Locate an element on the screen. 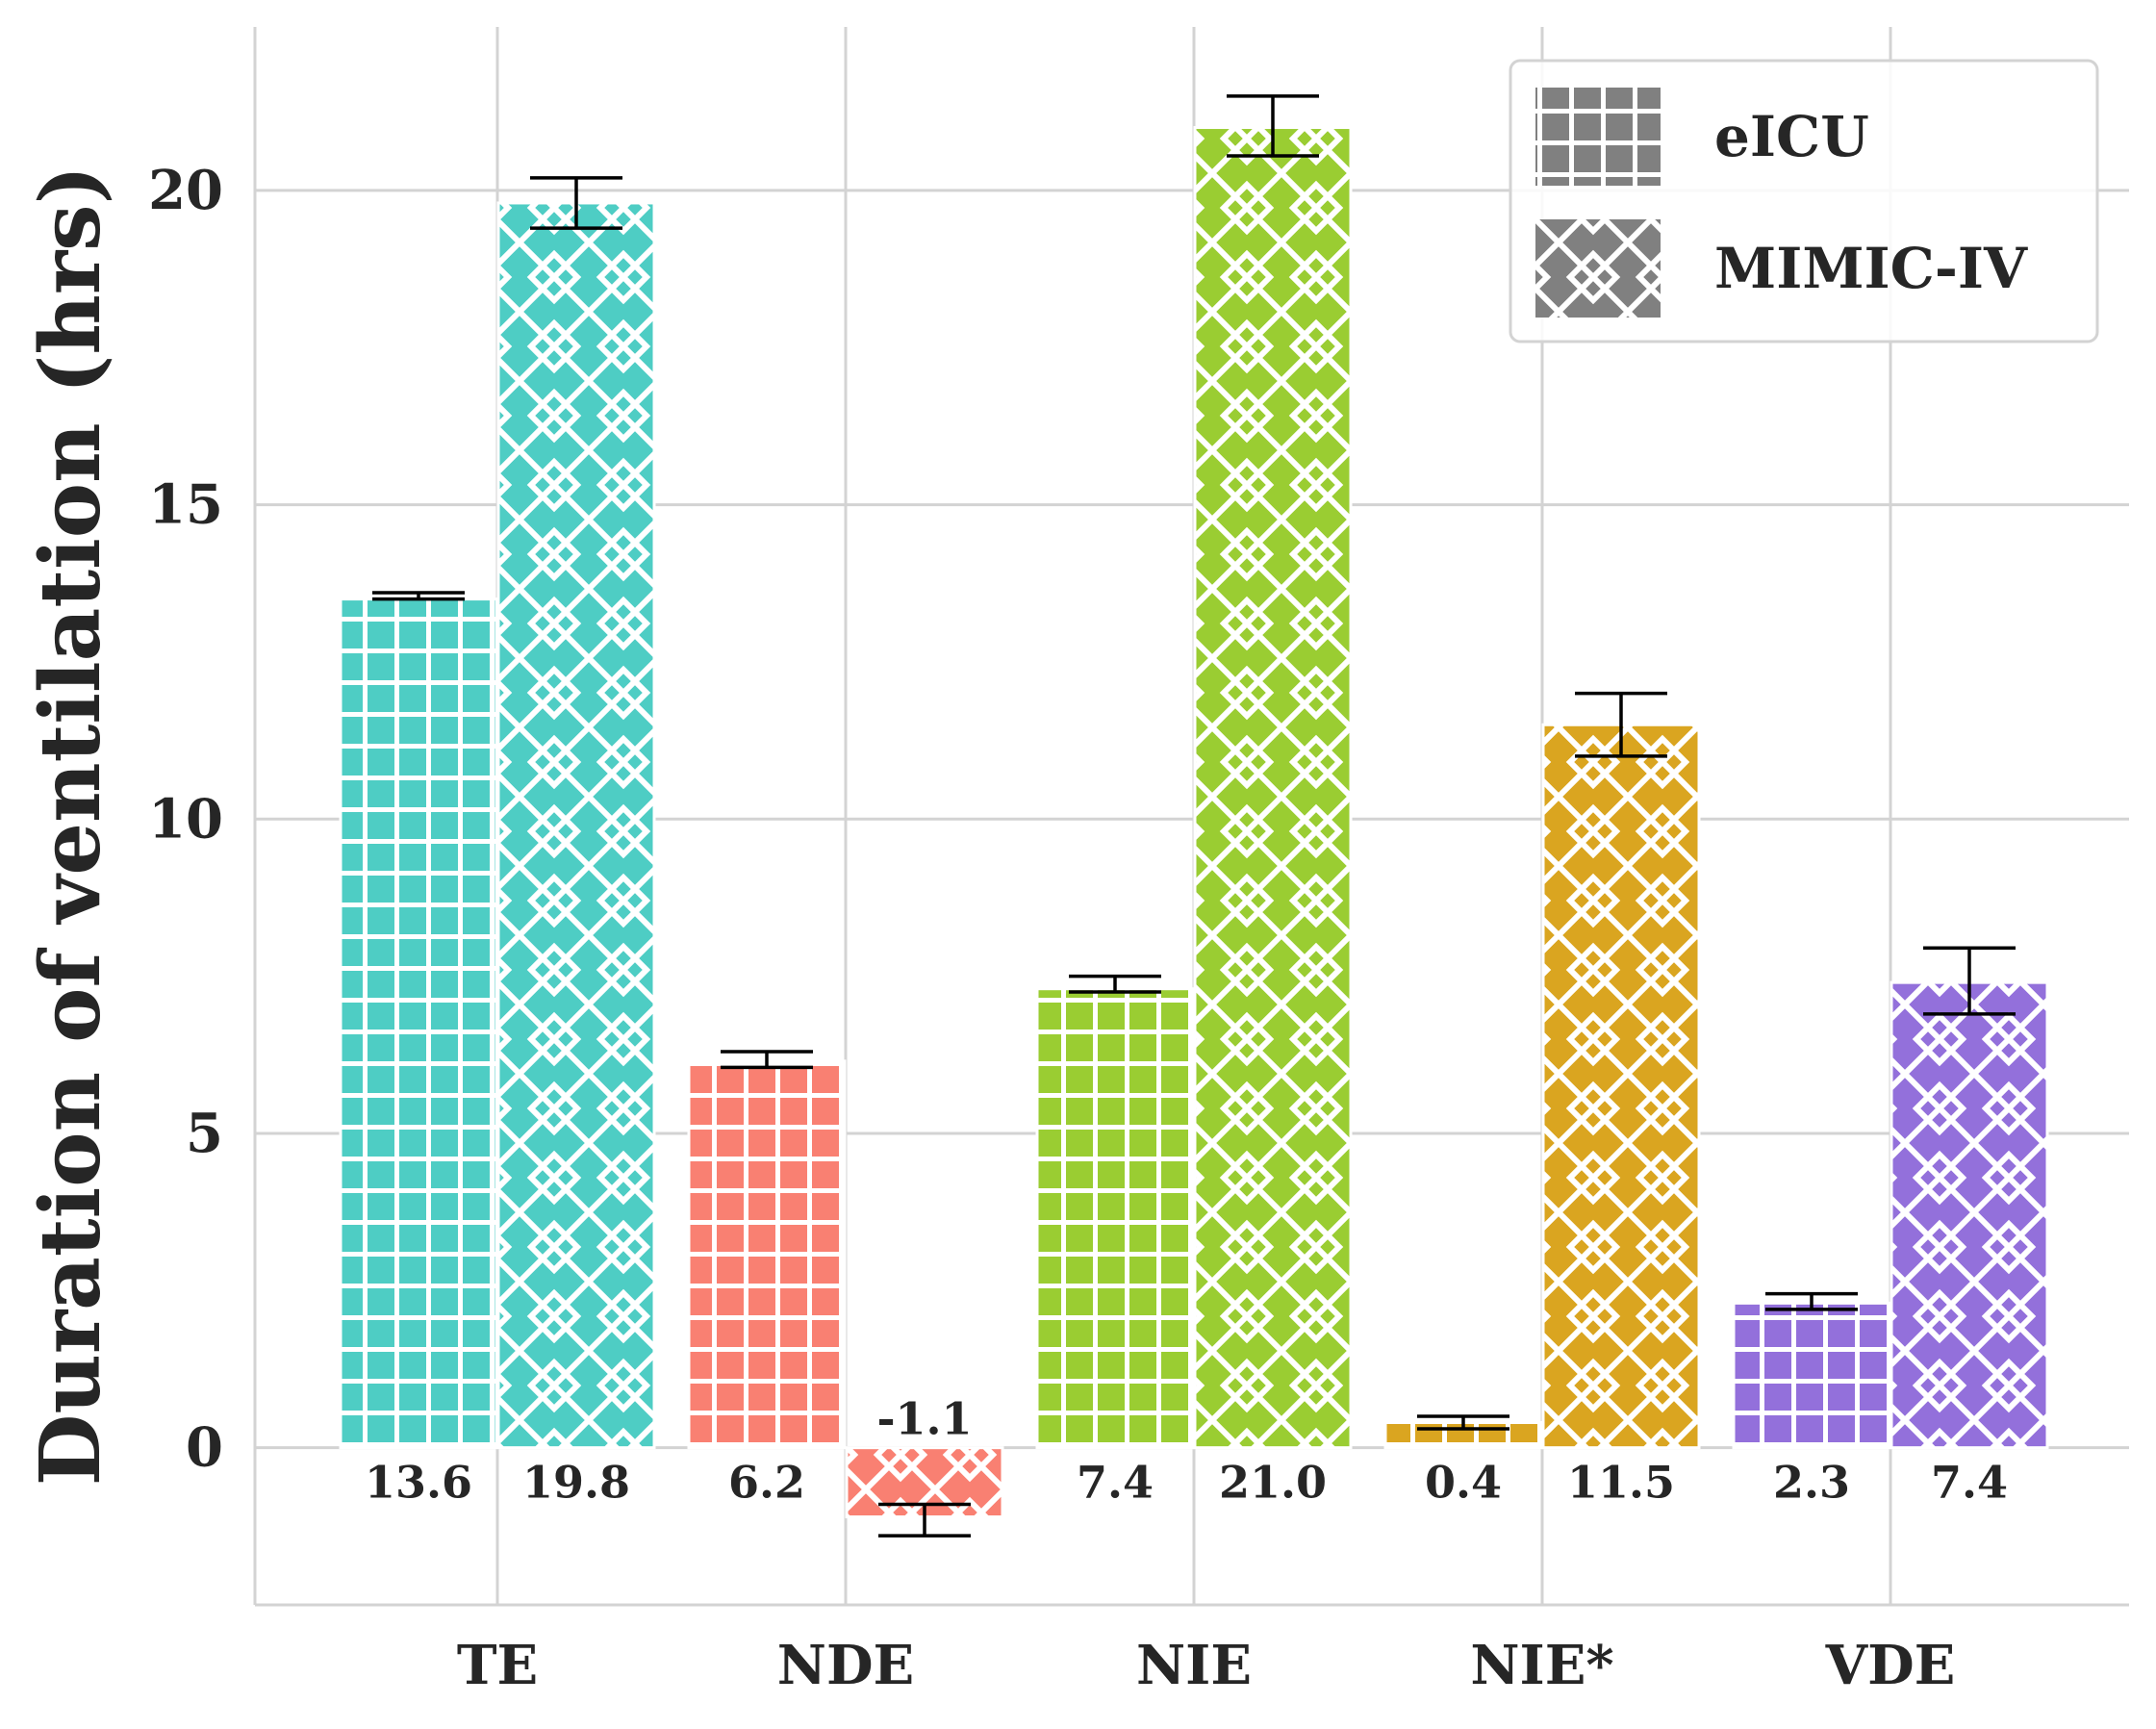 The height and width of the screenshot is (1729, 2156). bar-value-label: 13.6 is located at coordinates (418, 1483).